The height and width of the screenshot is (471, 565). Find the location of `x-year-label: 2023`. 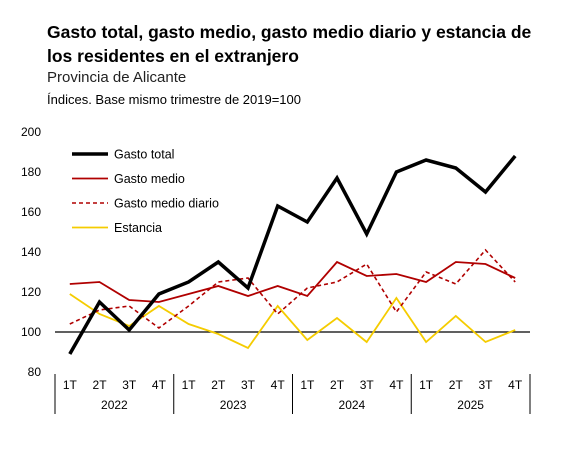

x-year-label: 2023 is located at coordinates (233, 405).